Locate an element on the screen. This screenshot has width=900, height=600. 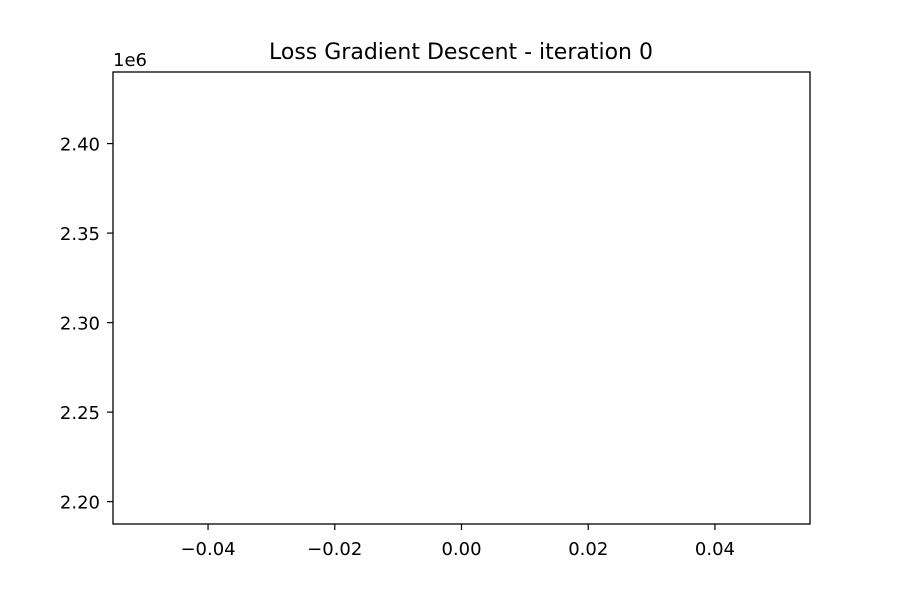
x-tick-label: 0.02 is located at coordinates (588, 549).